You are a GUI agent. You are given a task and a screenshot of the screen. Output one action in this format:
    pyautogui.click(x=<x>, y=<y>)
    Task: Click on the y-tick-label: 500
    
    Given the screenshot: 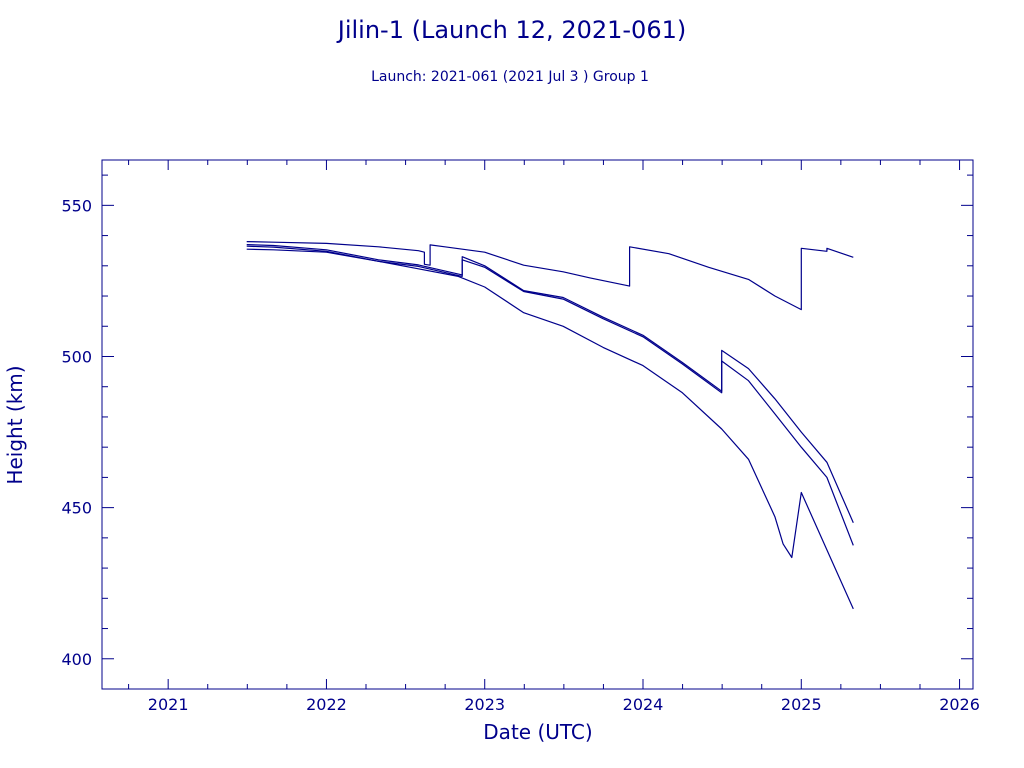 What is the action you would take?
    pyautogui.click(x=76, y=356)
    